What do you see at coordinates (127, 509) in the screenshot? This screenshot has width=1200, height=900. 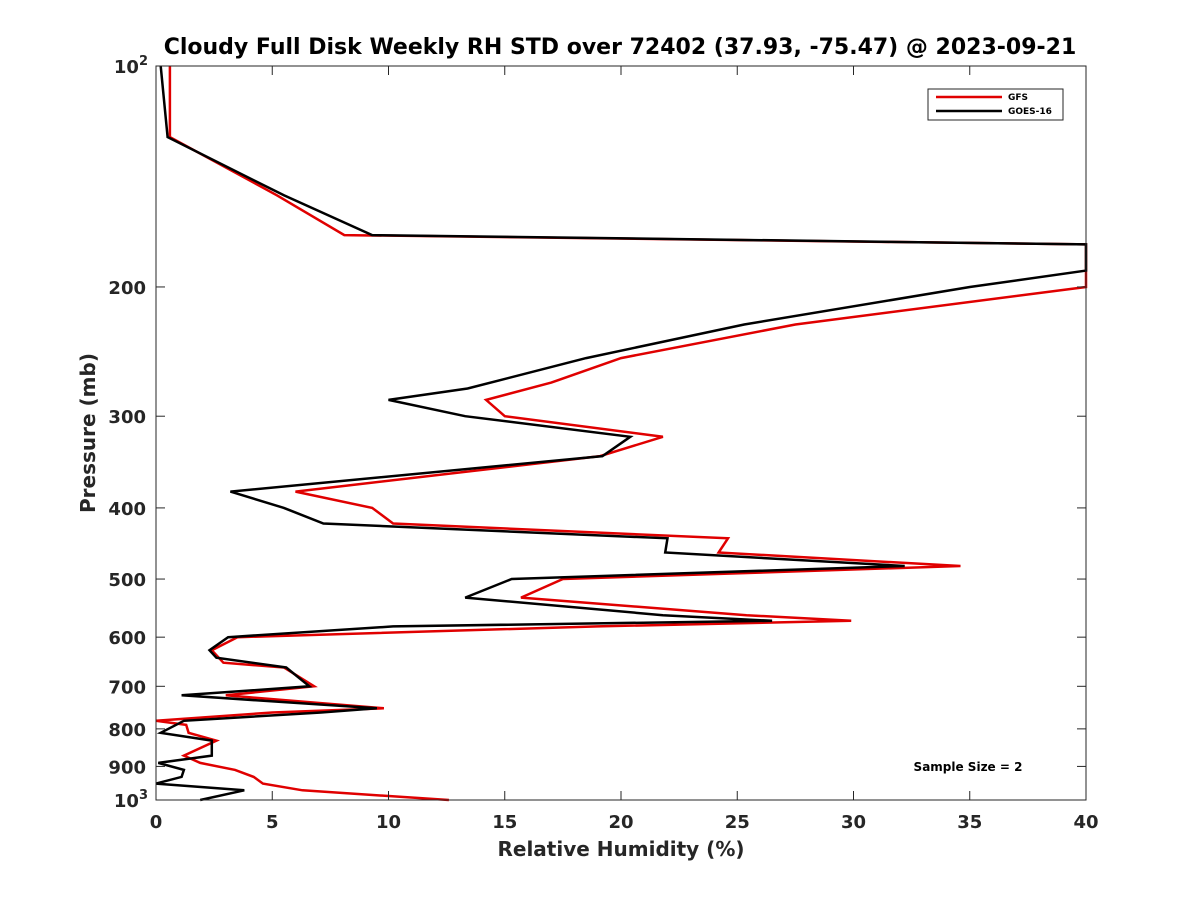 I see `y-tick-label: 400` at bounding box center [127, 509].